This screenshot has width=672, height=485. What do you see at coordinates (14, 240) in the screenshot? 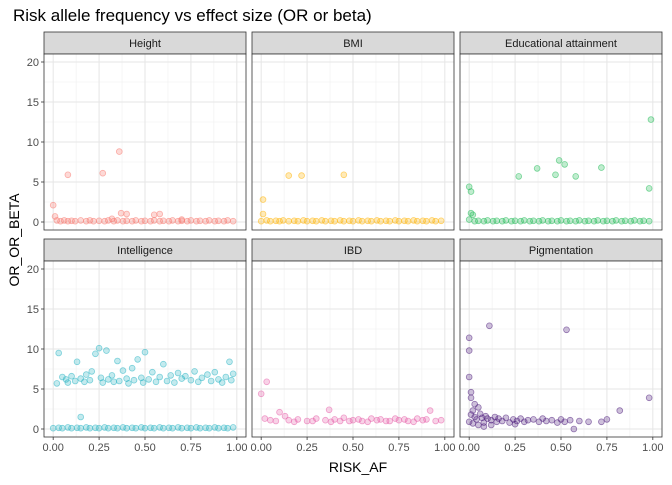
I see `y-axis-label: OR_OR_BETA` at bounding box center [14, 240].